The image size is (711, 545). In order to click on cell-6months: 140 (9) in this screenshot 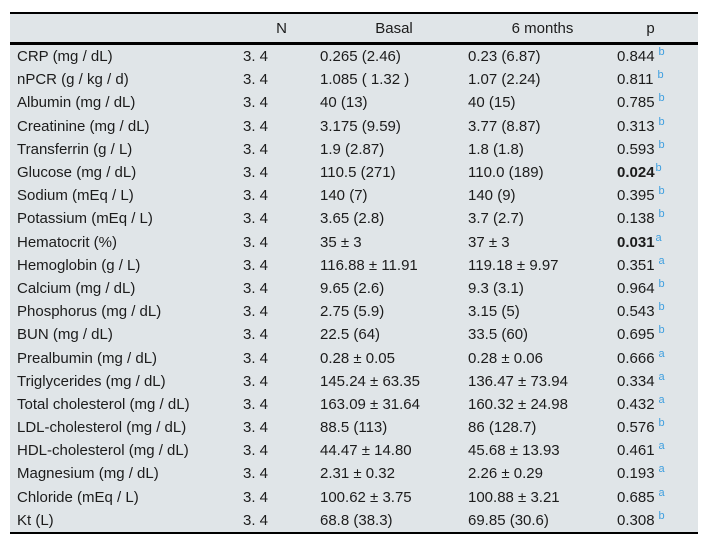, I will do `click(492, 196)`.